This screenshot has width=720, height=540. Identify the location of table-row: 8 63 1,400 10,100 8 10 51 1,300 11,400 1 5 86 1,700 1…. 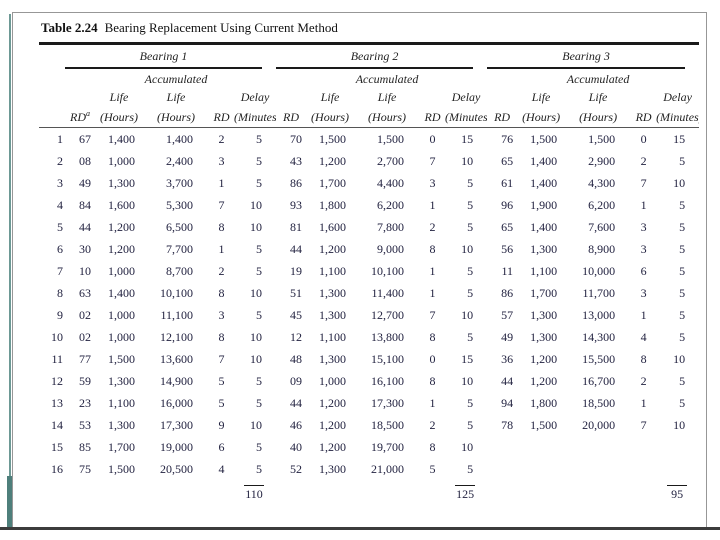
(369, 293).